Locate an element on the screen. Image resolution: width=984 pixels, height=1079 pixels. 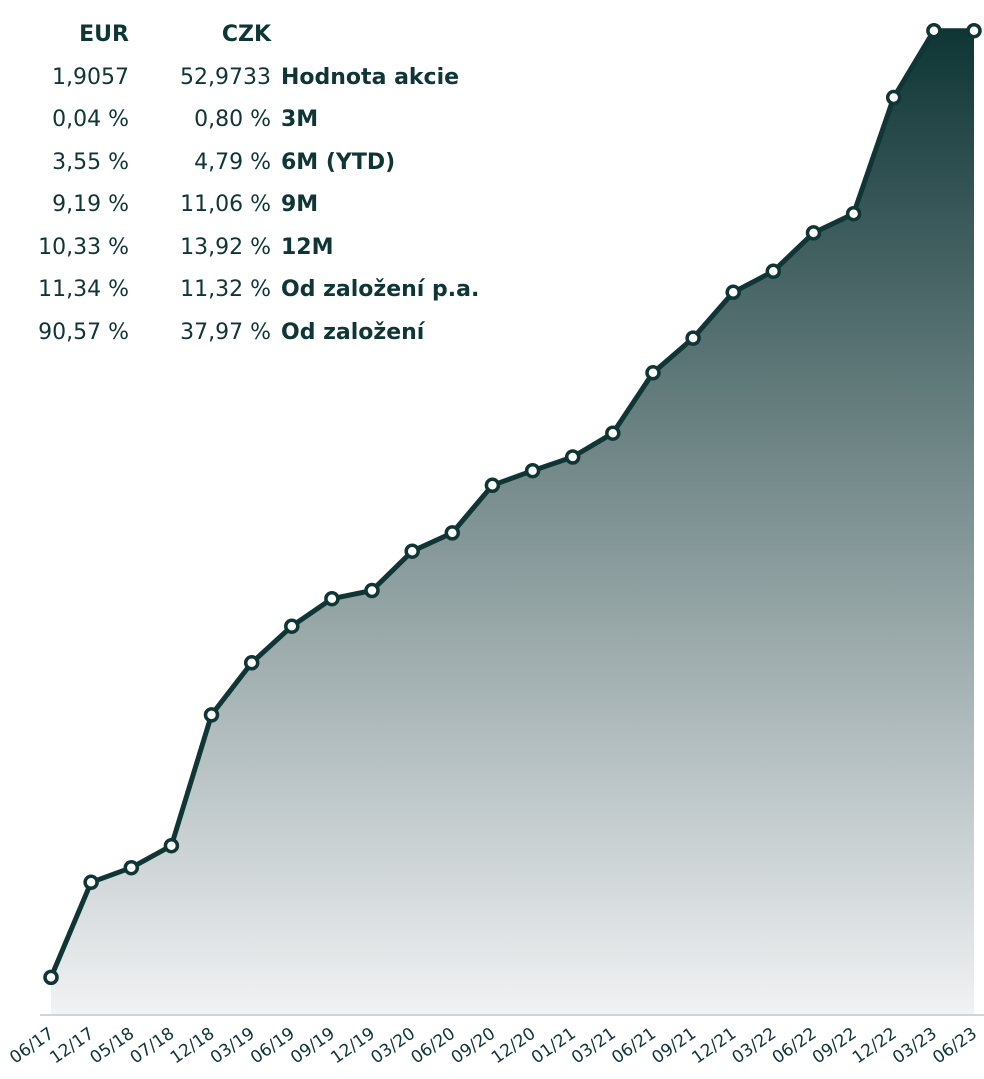
czk-value: 52,9733 is located at coordinates (225, 77).